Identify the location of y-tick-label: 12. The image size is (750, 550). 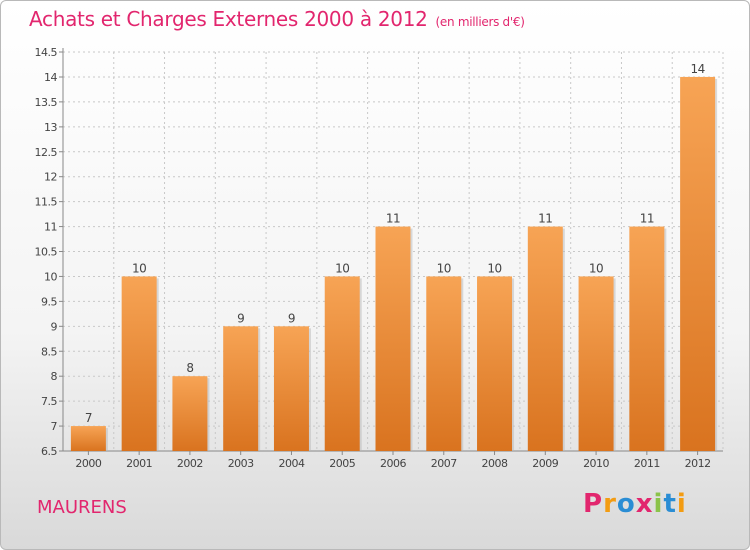
(50, 177).